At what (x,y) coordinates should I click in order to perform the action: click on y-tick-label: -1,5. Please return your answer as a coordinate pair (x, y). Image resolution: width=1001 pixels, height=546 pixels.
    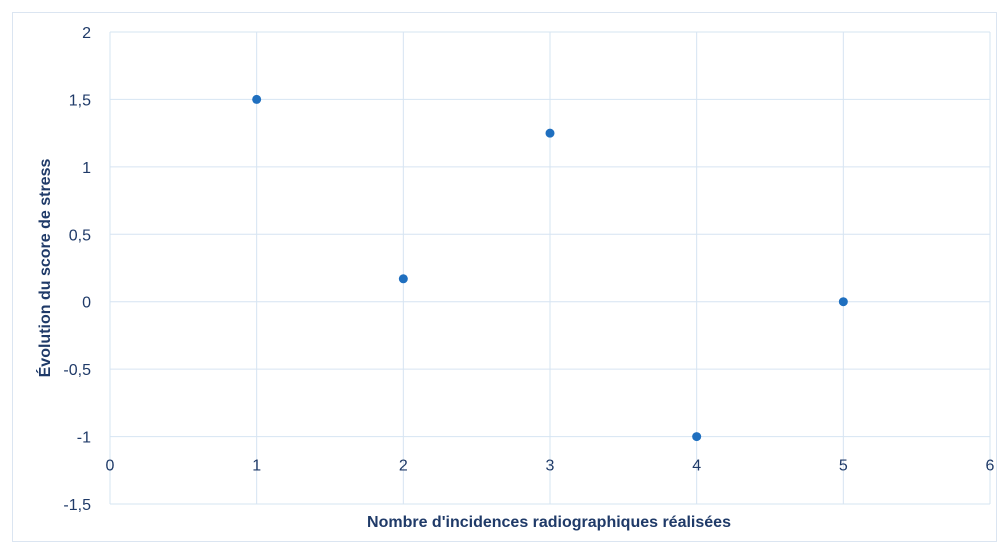
    Looking at the image, I should click on (77, 505).